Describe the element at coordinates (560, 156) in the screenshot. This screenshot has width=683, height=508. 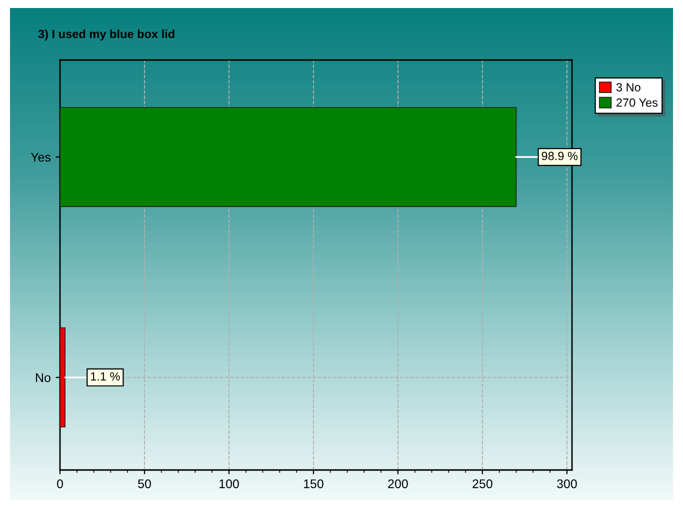
I see `annotation: 98.9 %` at that location.